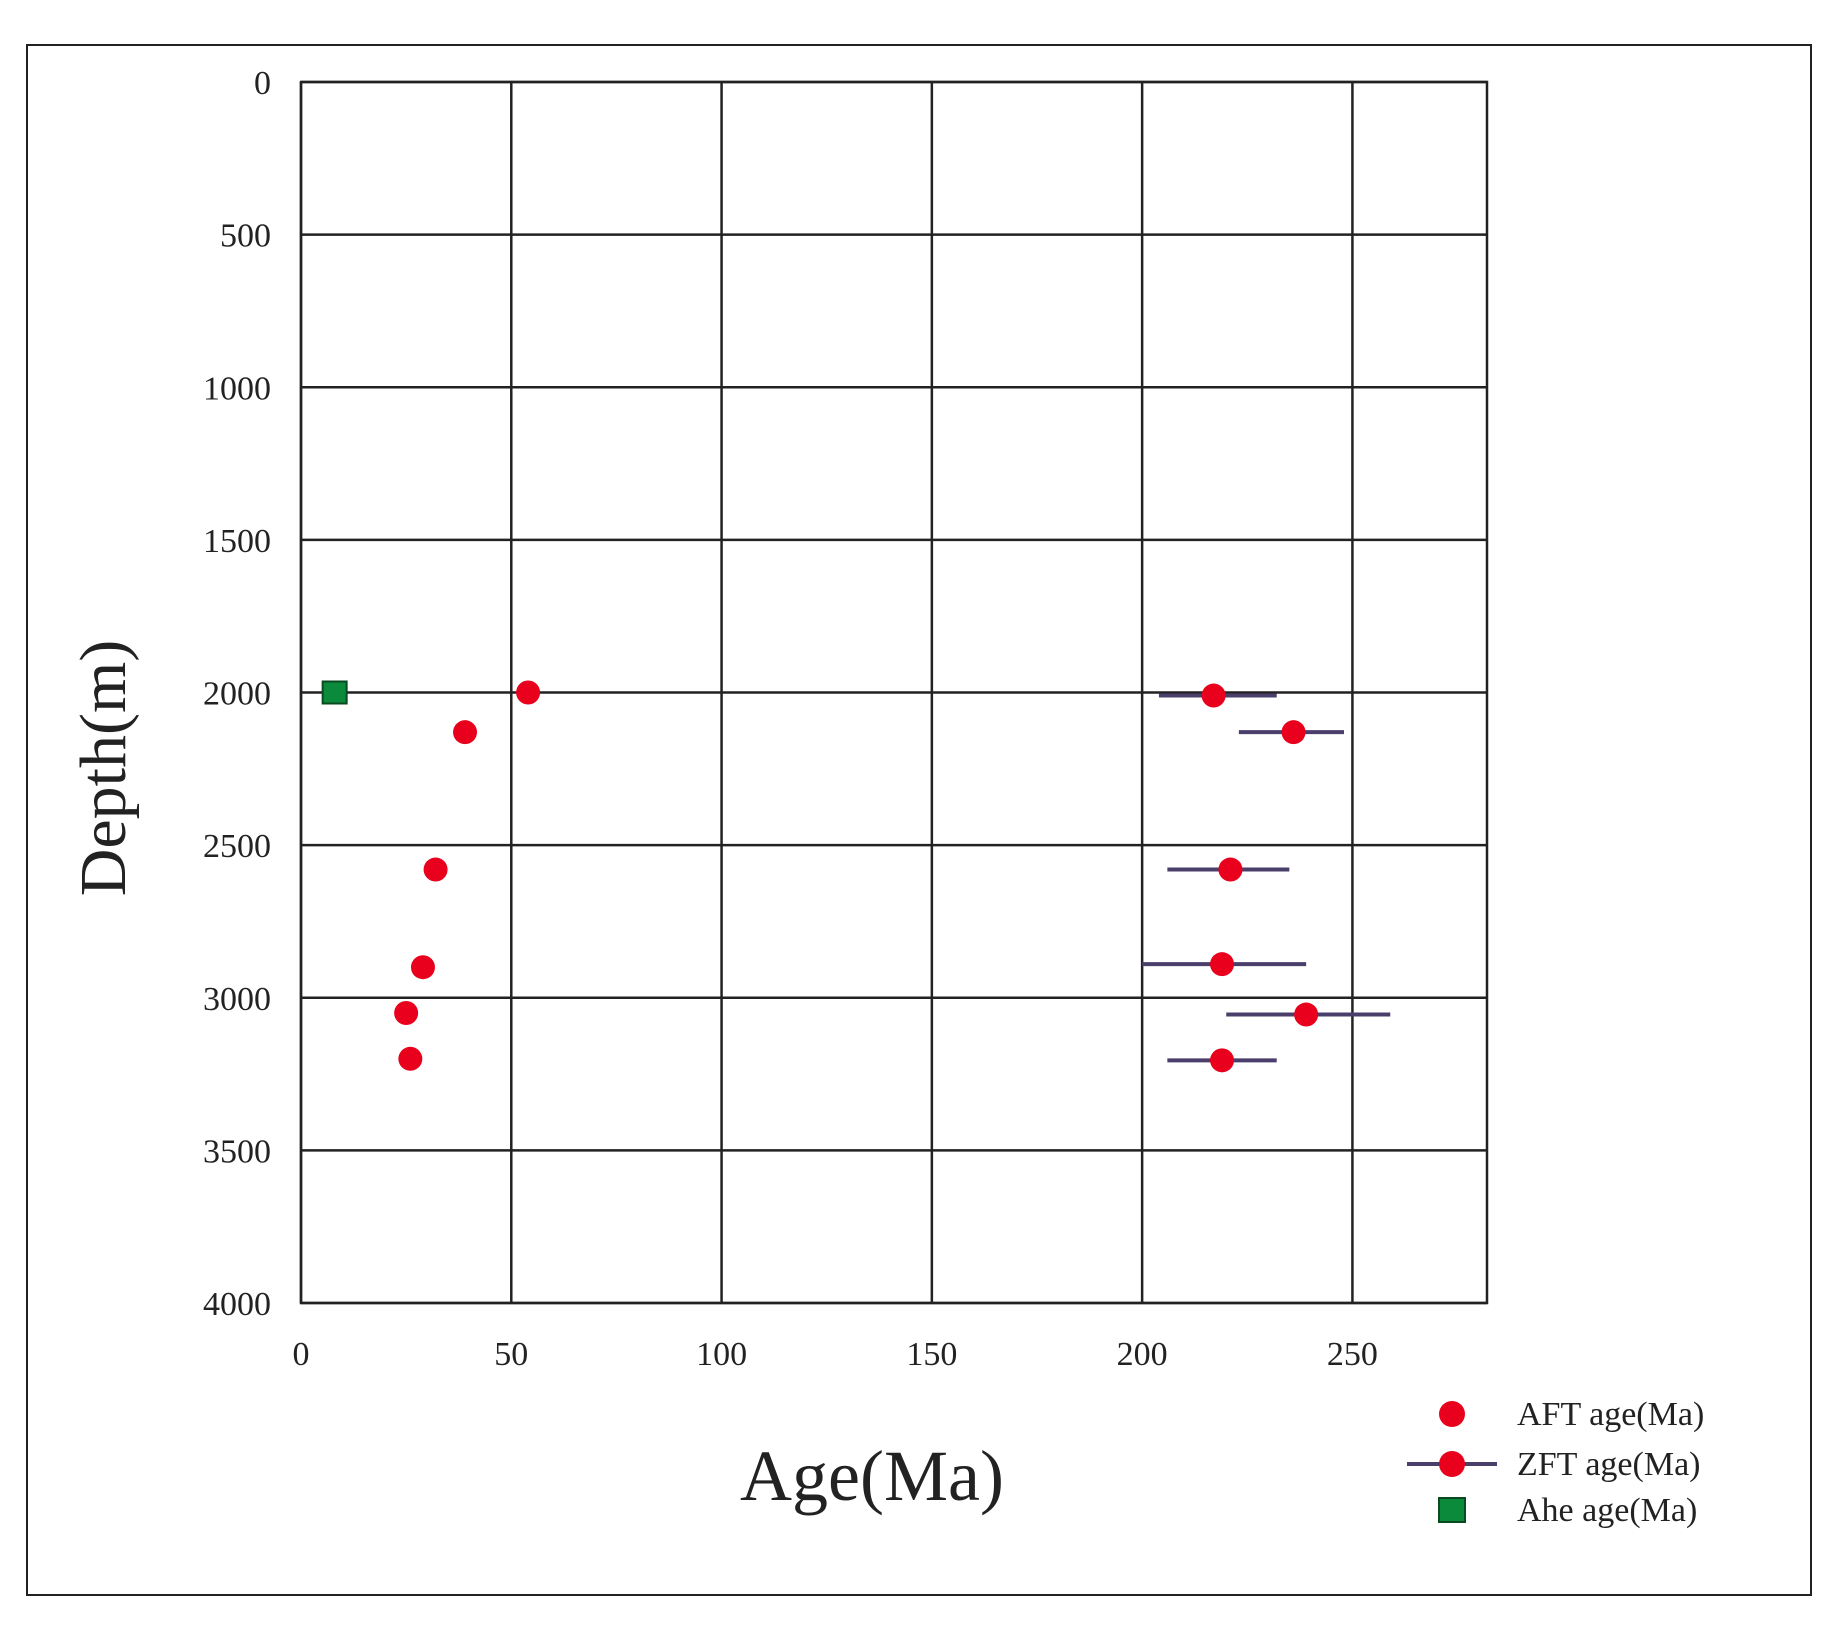  Describe the element at coordinates (237, 1151) in the screenshot. I see `y-tick-label: 3500` at that location.